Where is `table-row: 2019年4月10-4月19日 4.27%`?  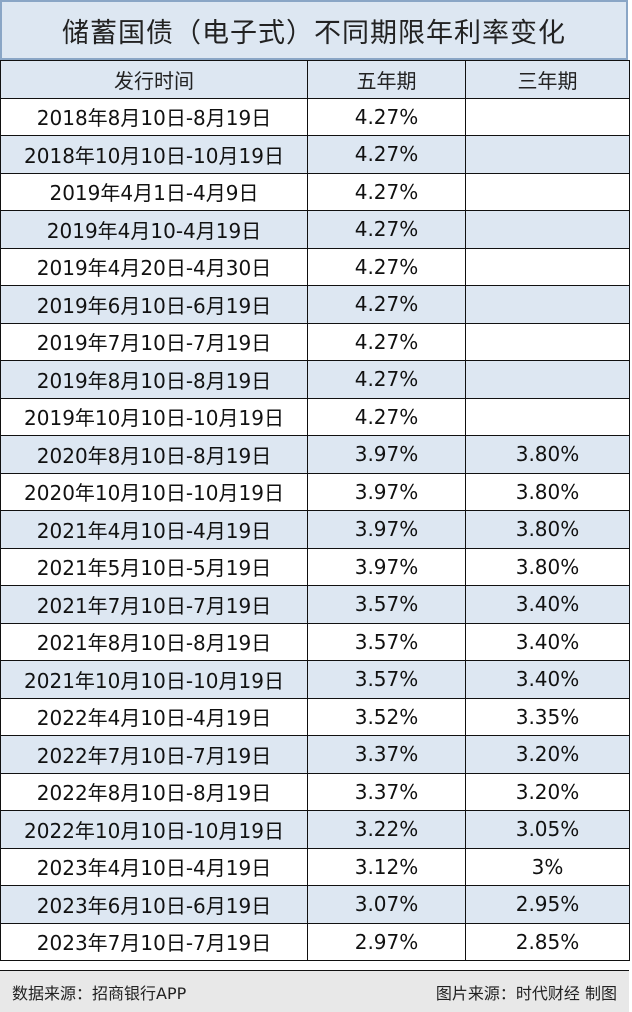 table-row: 2019年4月10-4月19日 4.27% is located at coordinates (315, 229).